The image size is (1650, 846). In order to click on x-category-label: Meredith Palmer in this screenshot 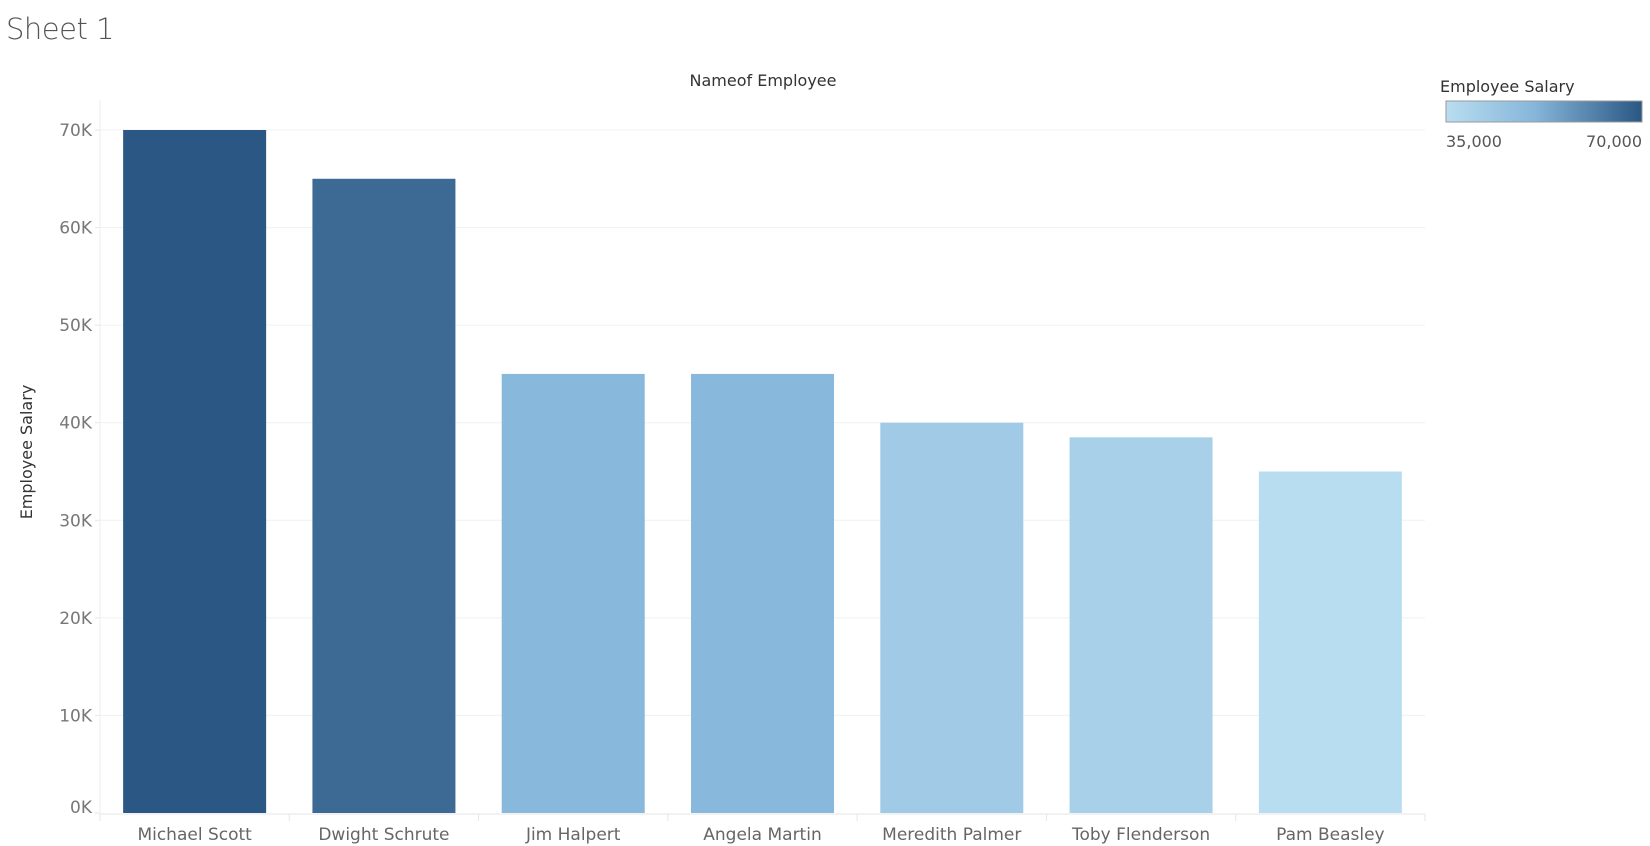, I will do `click(951, 835)`.